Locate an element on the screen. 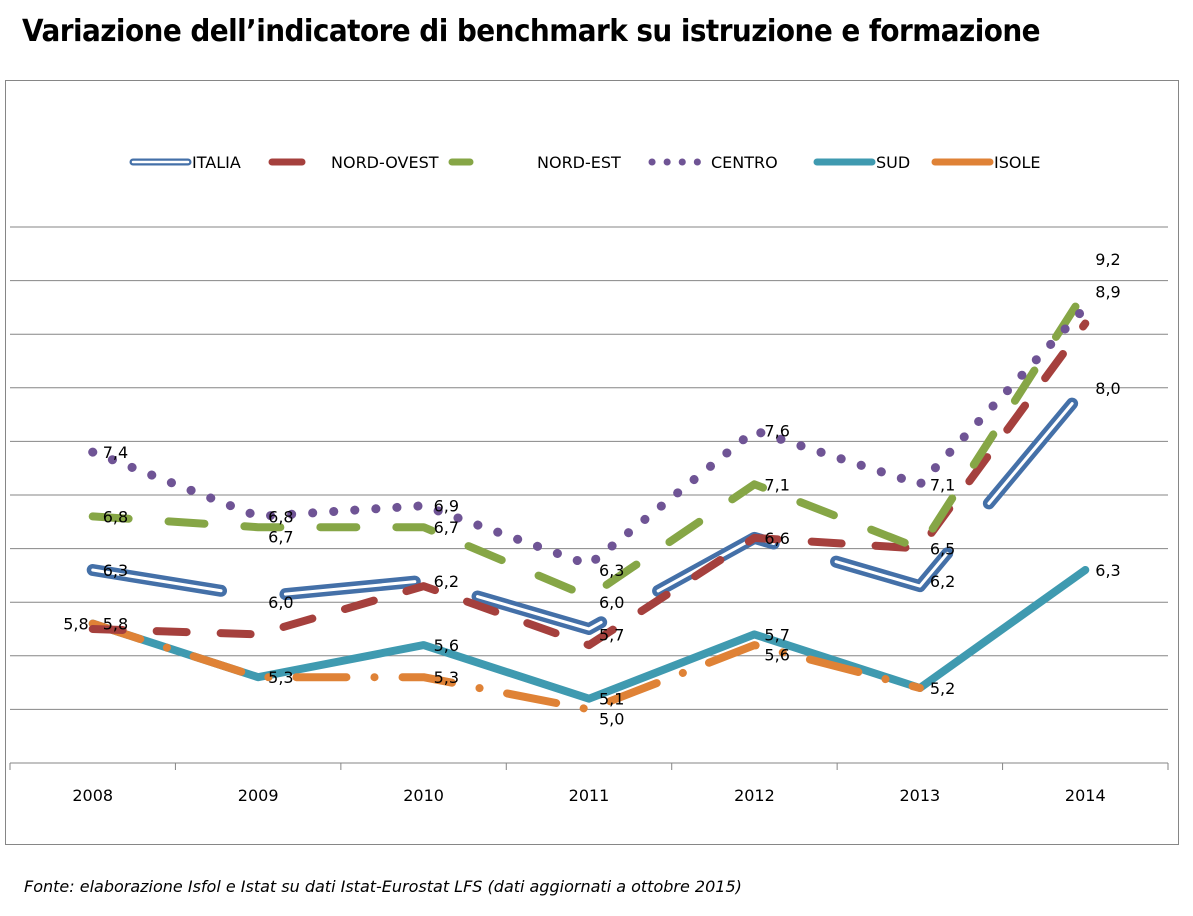 The width and height of the screenshot is (1193, 916). x-tick-label: 2014 is located at coordinates (1085, 795).